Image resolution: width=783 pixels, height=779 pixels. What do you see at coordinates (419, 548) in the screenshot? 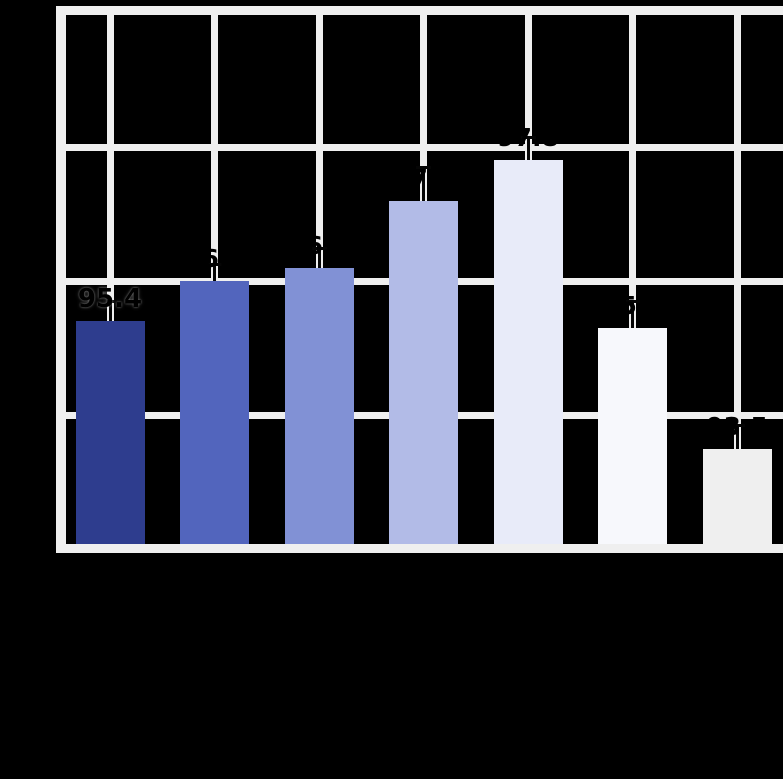
I see `axis-frame-bottom` at bounding box center [419, 548].